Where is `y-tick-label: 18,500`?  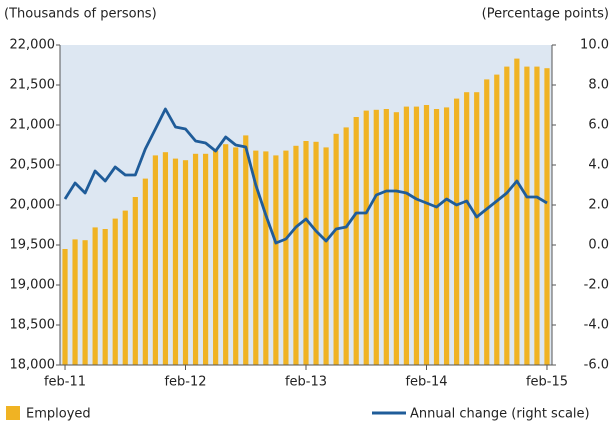 y-tick-label: 18,500 is located at coordinates (33, 325).